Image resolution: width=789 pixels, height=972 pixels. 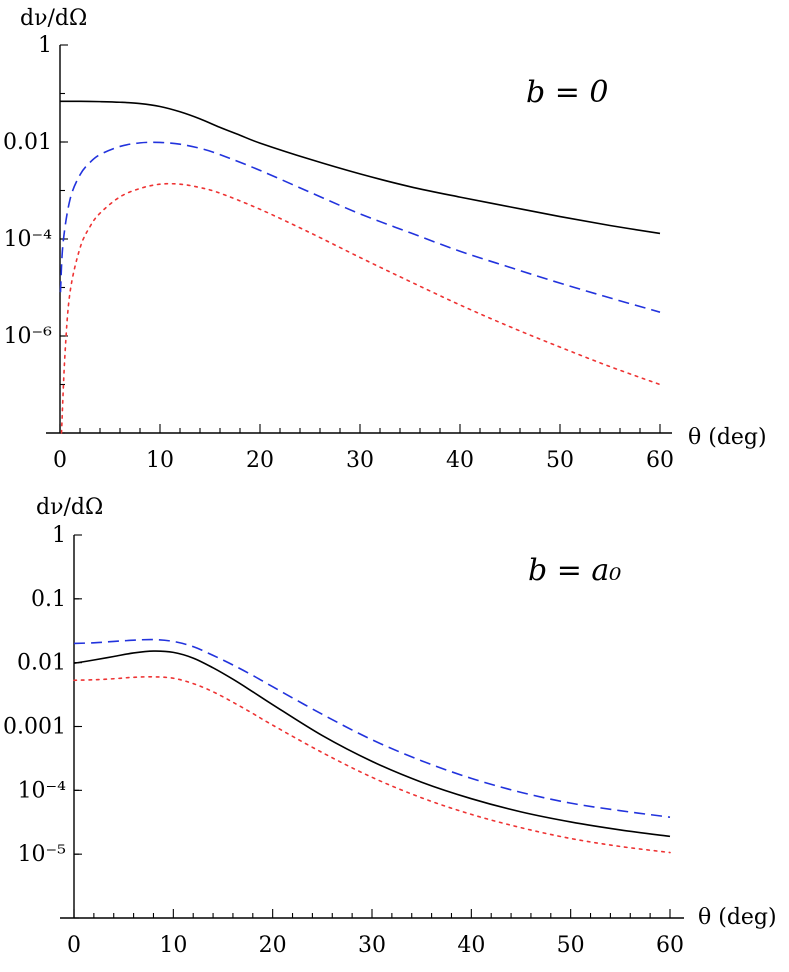 What do you see at coordinates (567, 92) in the screenshot?
I see `annotation-b-zero: b = 0` at bounding box center [567, 92].